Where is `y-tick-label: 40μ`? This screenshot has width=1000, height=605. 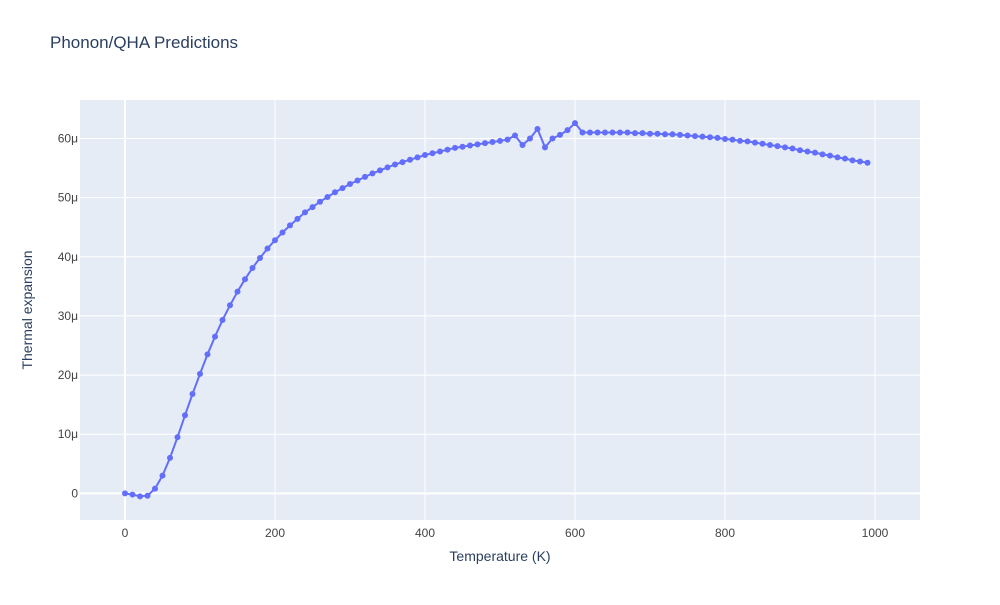
y-tick-label: 40μ is located at coordinates (68, 257).